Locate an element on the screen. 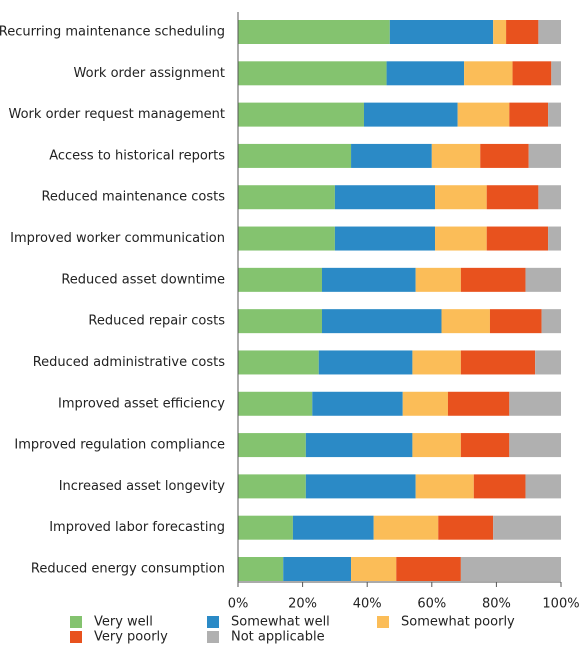 This screenshot has width=580, height=652. x-tick-label: 40% is located at coordinates (367, 604).